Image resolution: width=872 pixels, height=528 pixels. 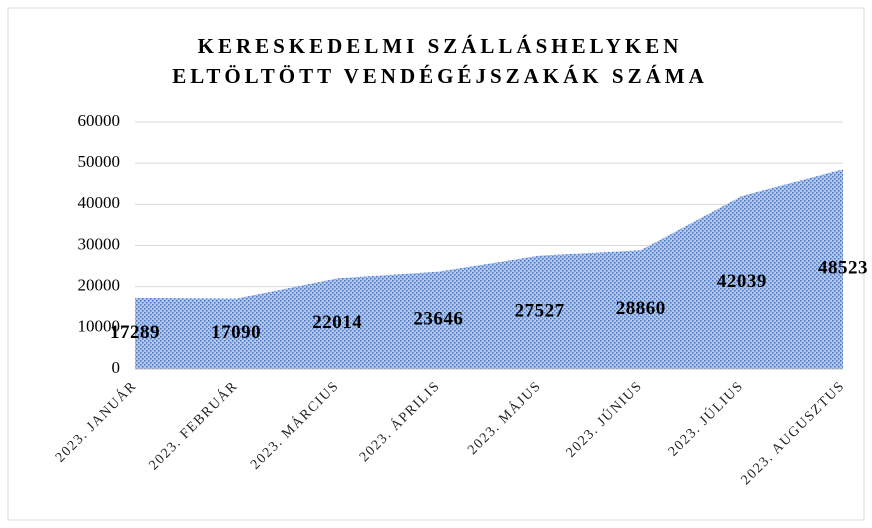 I want to click on y-tick-label: 10000, so click(x=99, y=326).